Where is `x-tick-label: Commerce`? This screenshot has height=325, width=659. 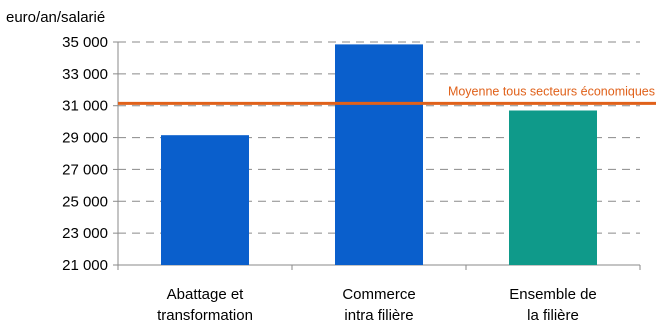 x-tick-label: Commerce is located at coordinates (378, 294).